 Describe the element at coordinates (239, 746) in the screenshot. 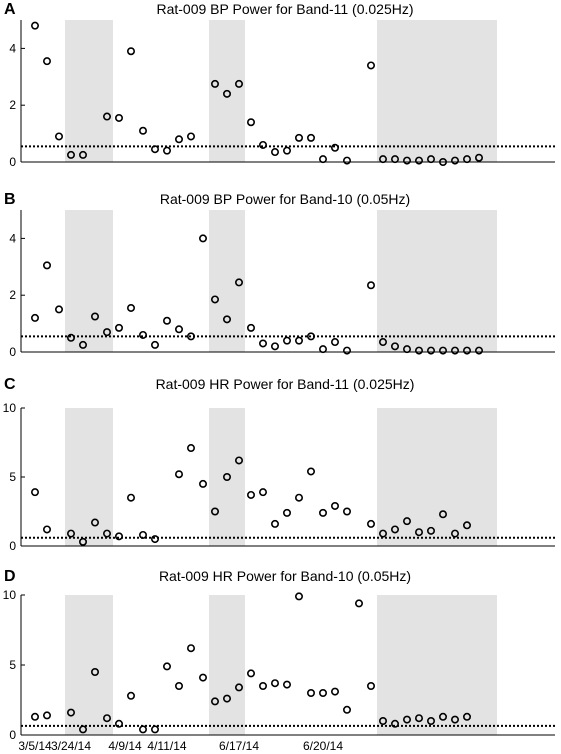

I see `date-label: 6/17/14` at that location.